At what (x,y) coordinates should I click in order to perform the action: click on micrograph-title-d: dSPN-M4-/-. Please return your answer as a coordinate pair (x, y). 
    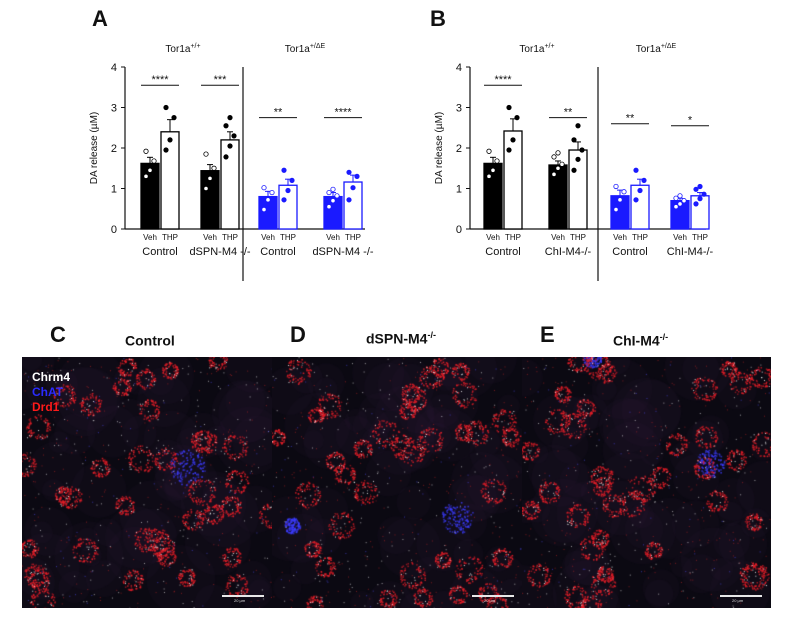
    Looking at the image, I should click on (401, 338).